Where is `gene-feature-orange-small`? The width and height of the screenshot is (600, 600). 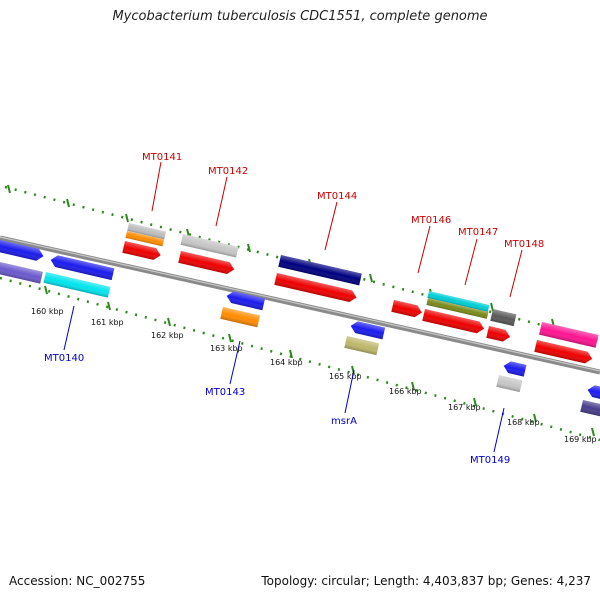 gene-feature-orange-small is located at coordinates (145, 239).